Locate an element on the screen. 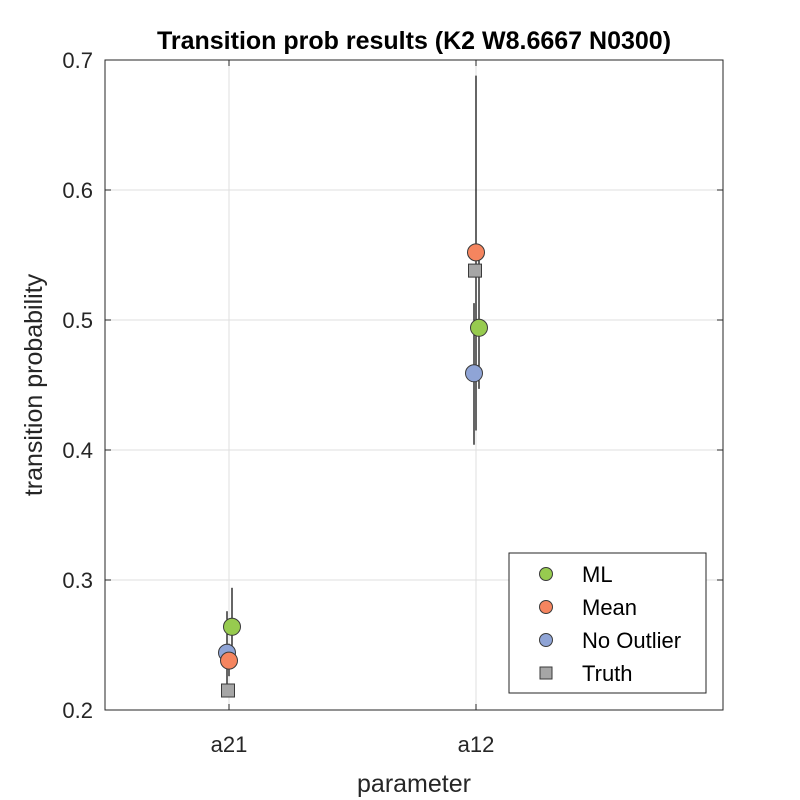 This screenshot has width=800, height=800. legend-label: Truth is located at coordinates (607, 673).